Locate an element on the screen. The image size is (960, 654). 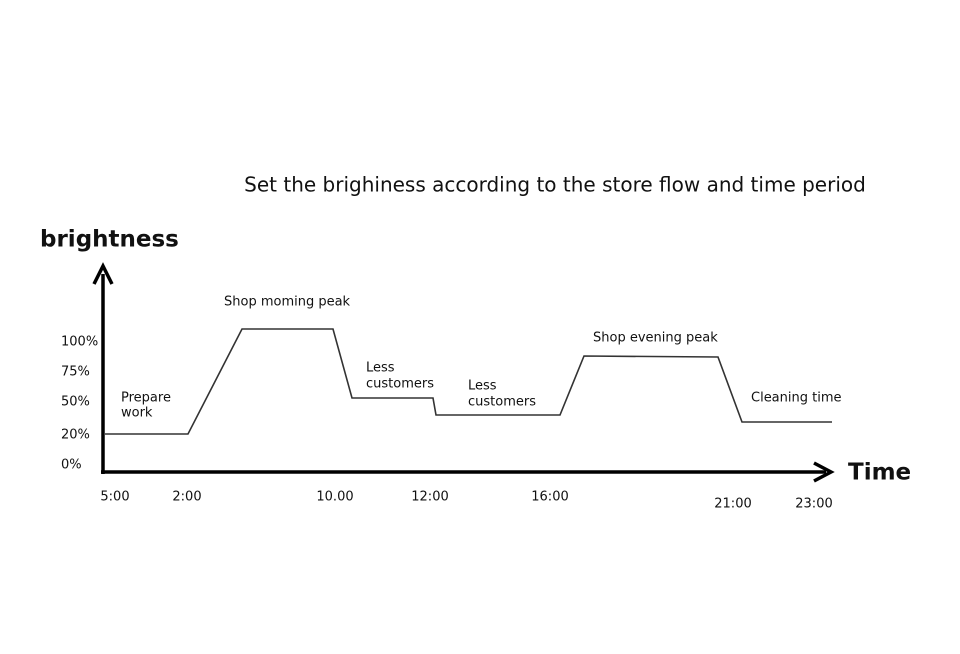
y-axis-arrow is located at coordinates (103, 273).